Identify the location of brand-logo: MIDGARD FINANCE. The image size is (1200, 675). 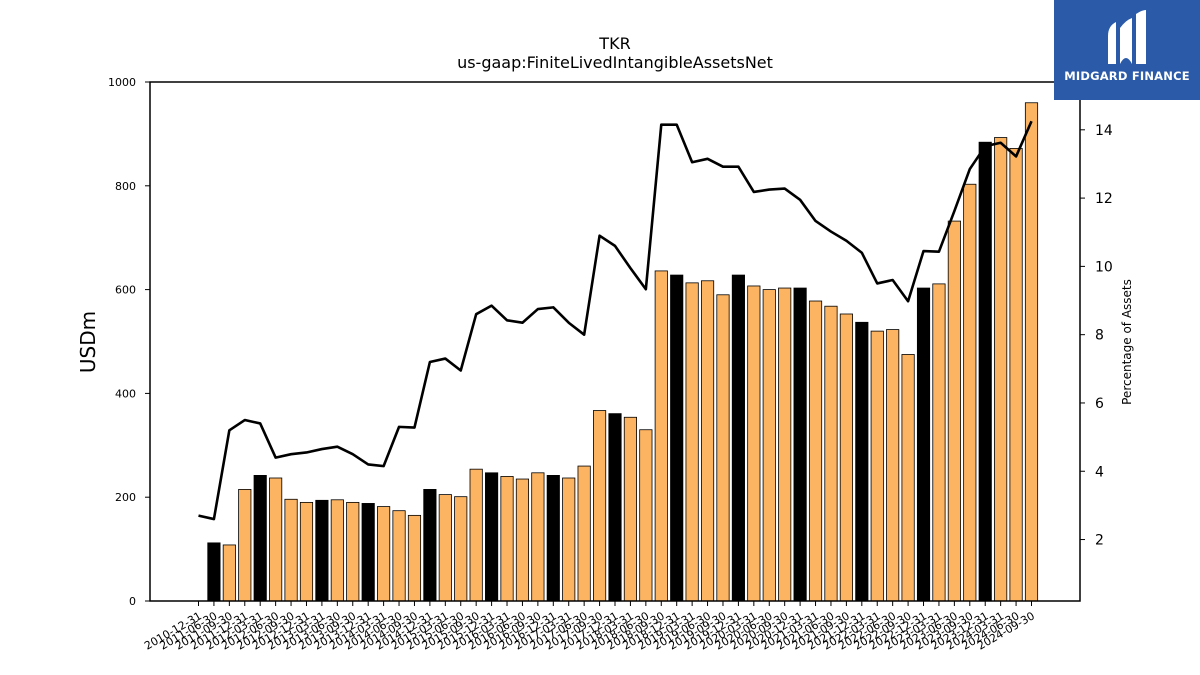
(1127, 50).